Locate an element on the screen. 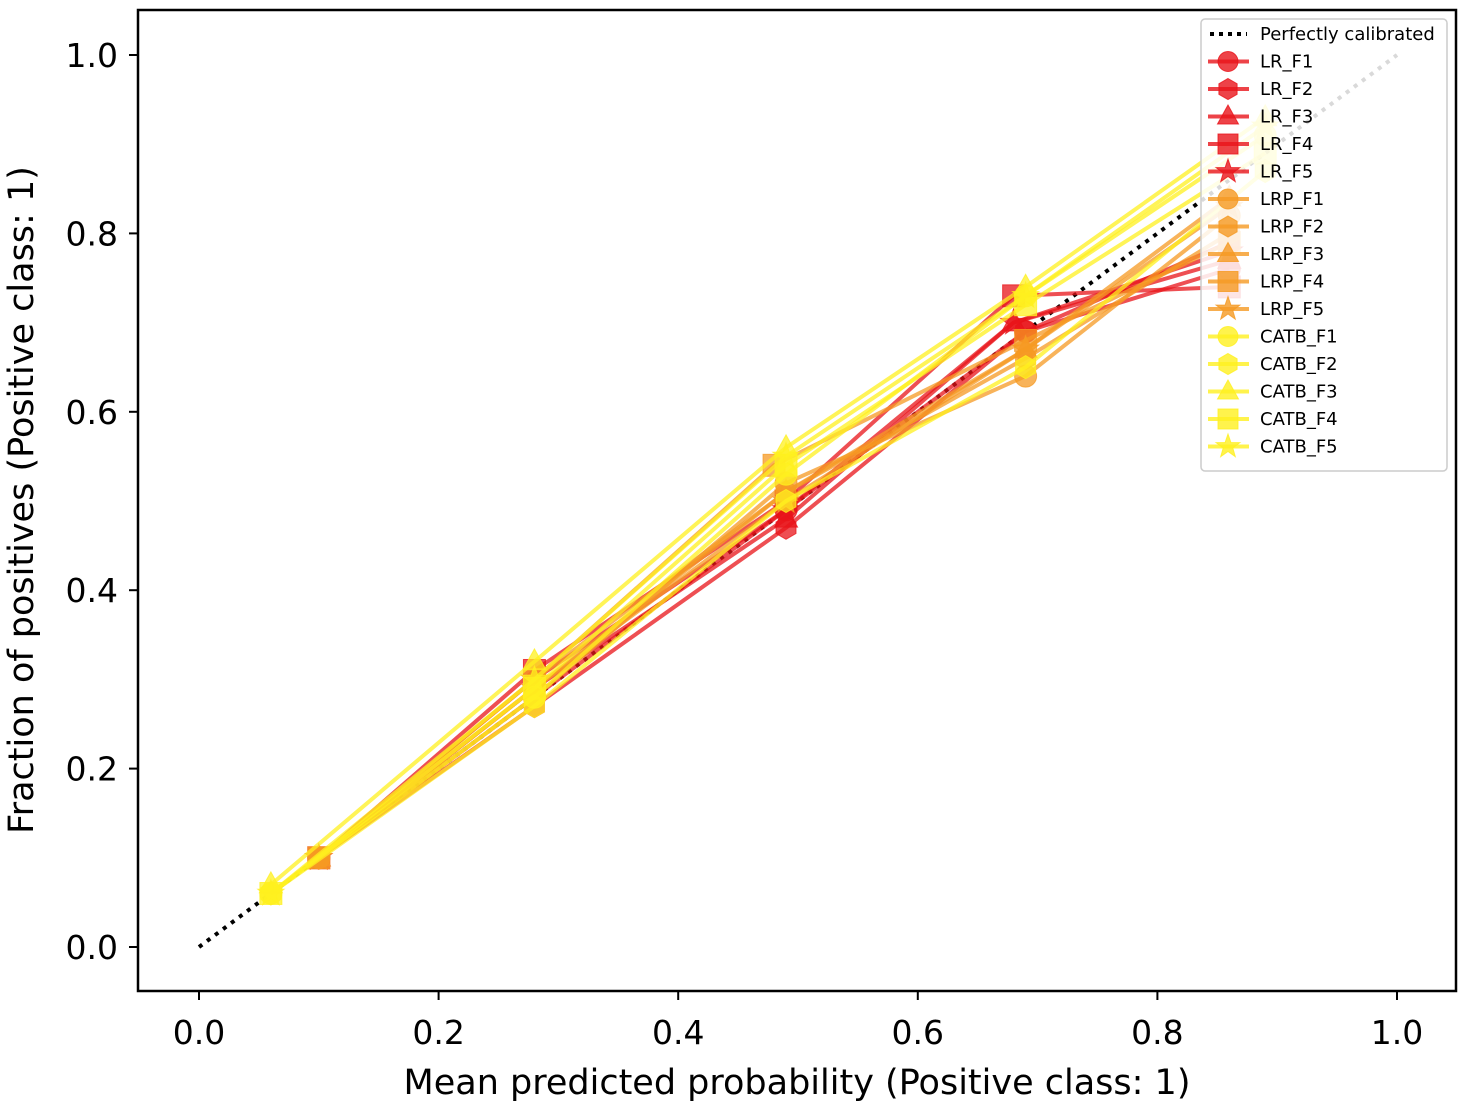 This screenshot has width=1465, height=1110. legend-label-LR_F1: LR_F1 is located at coordinates (1286, 62).